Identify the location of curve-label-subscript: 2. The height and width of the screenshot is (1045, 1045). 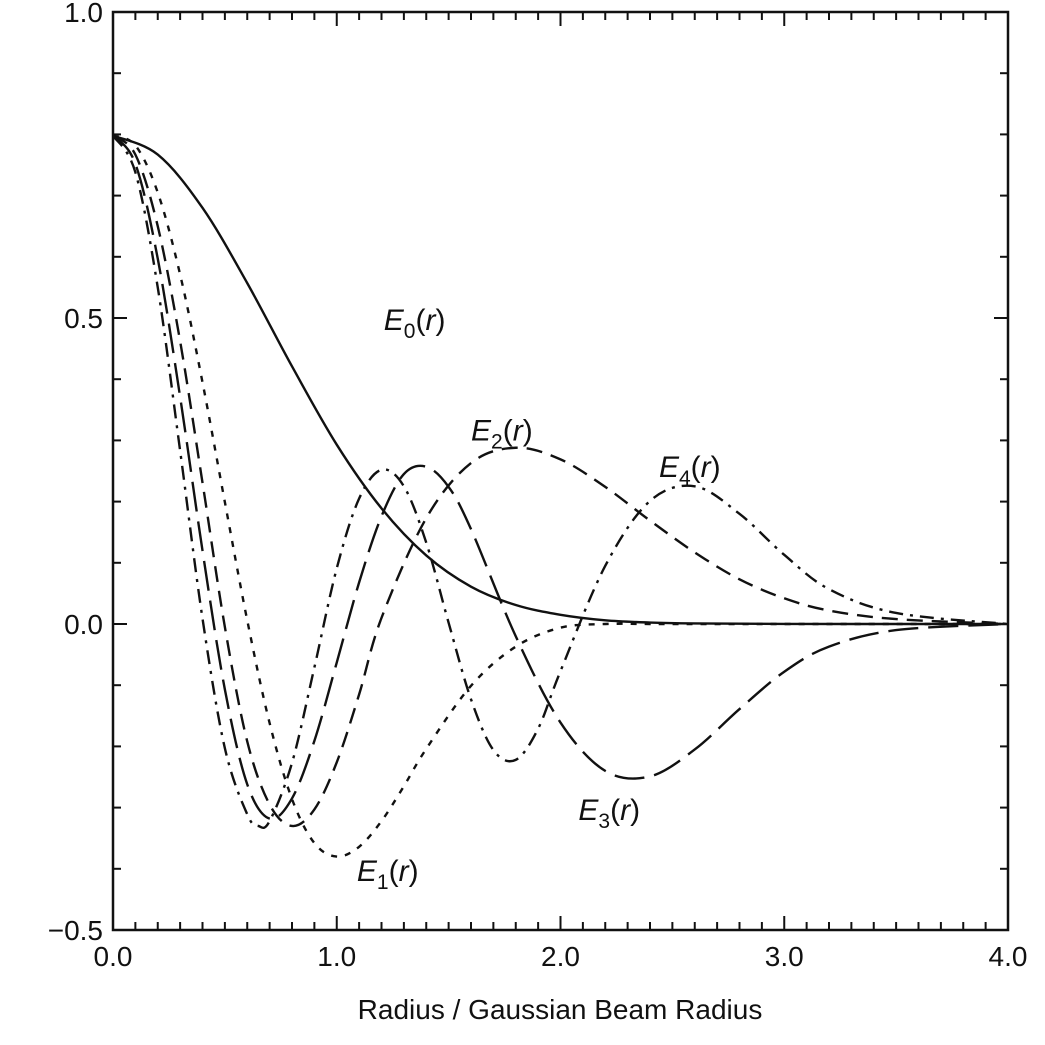
(497, 441).